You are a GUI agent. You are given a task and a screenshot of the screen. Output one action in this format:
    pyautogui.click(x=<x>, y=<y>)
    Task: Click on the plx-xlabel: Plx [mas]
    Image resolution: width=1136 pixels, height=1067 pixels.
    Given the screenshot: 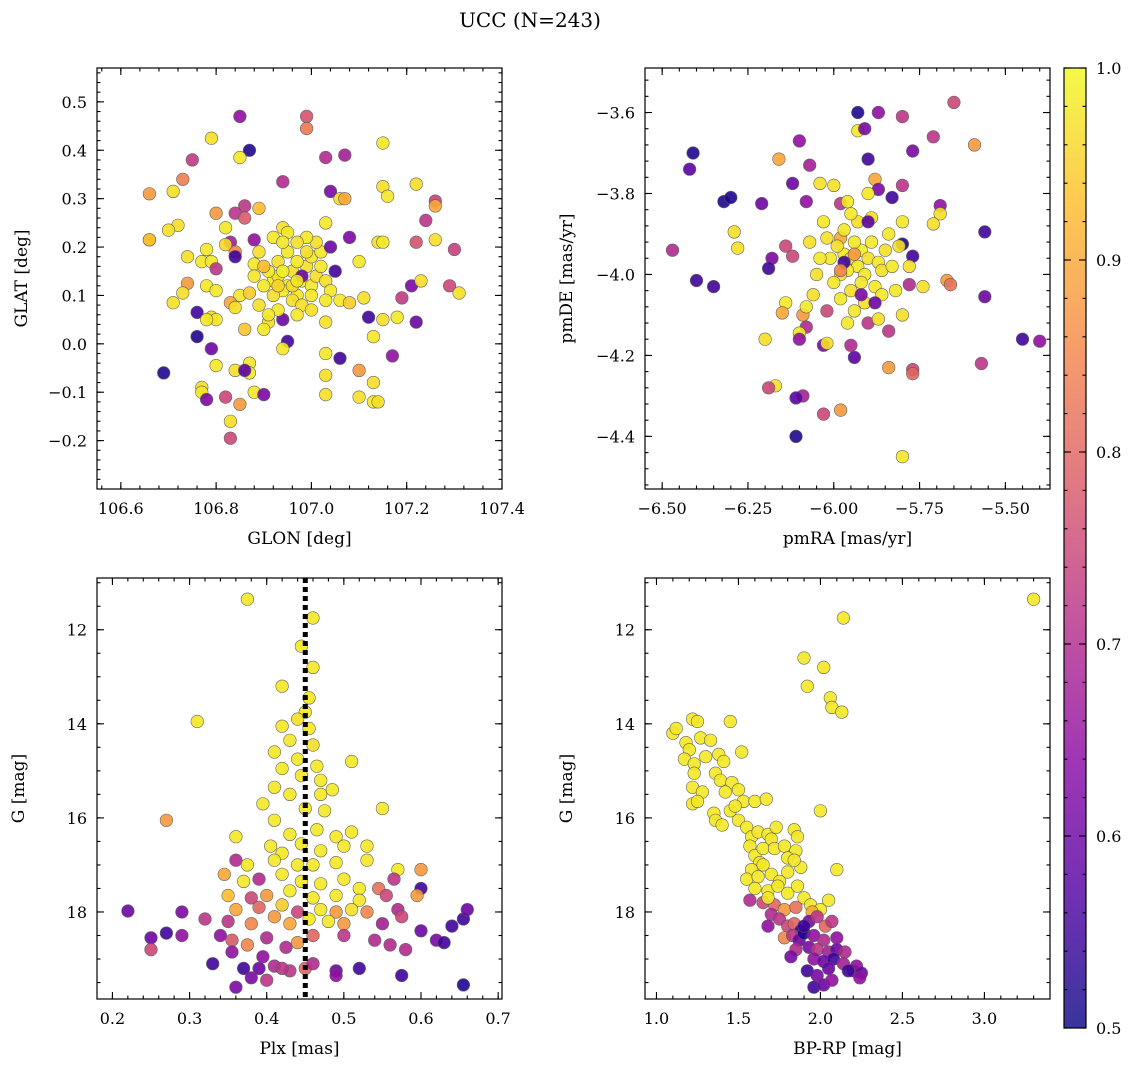 What is the action you would take?
    pyautogui.click(x=299, y=1049)
    